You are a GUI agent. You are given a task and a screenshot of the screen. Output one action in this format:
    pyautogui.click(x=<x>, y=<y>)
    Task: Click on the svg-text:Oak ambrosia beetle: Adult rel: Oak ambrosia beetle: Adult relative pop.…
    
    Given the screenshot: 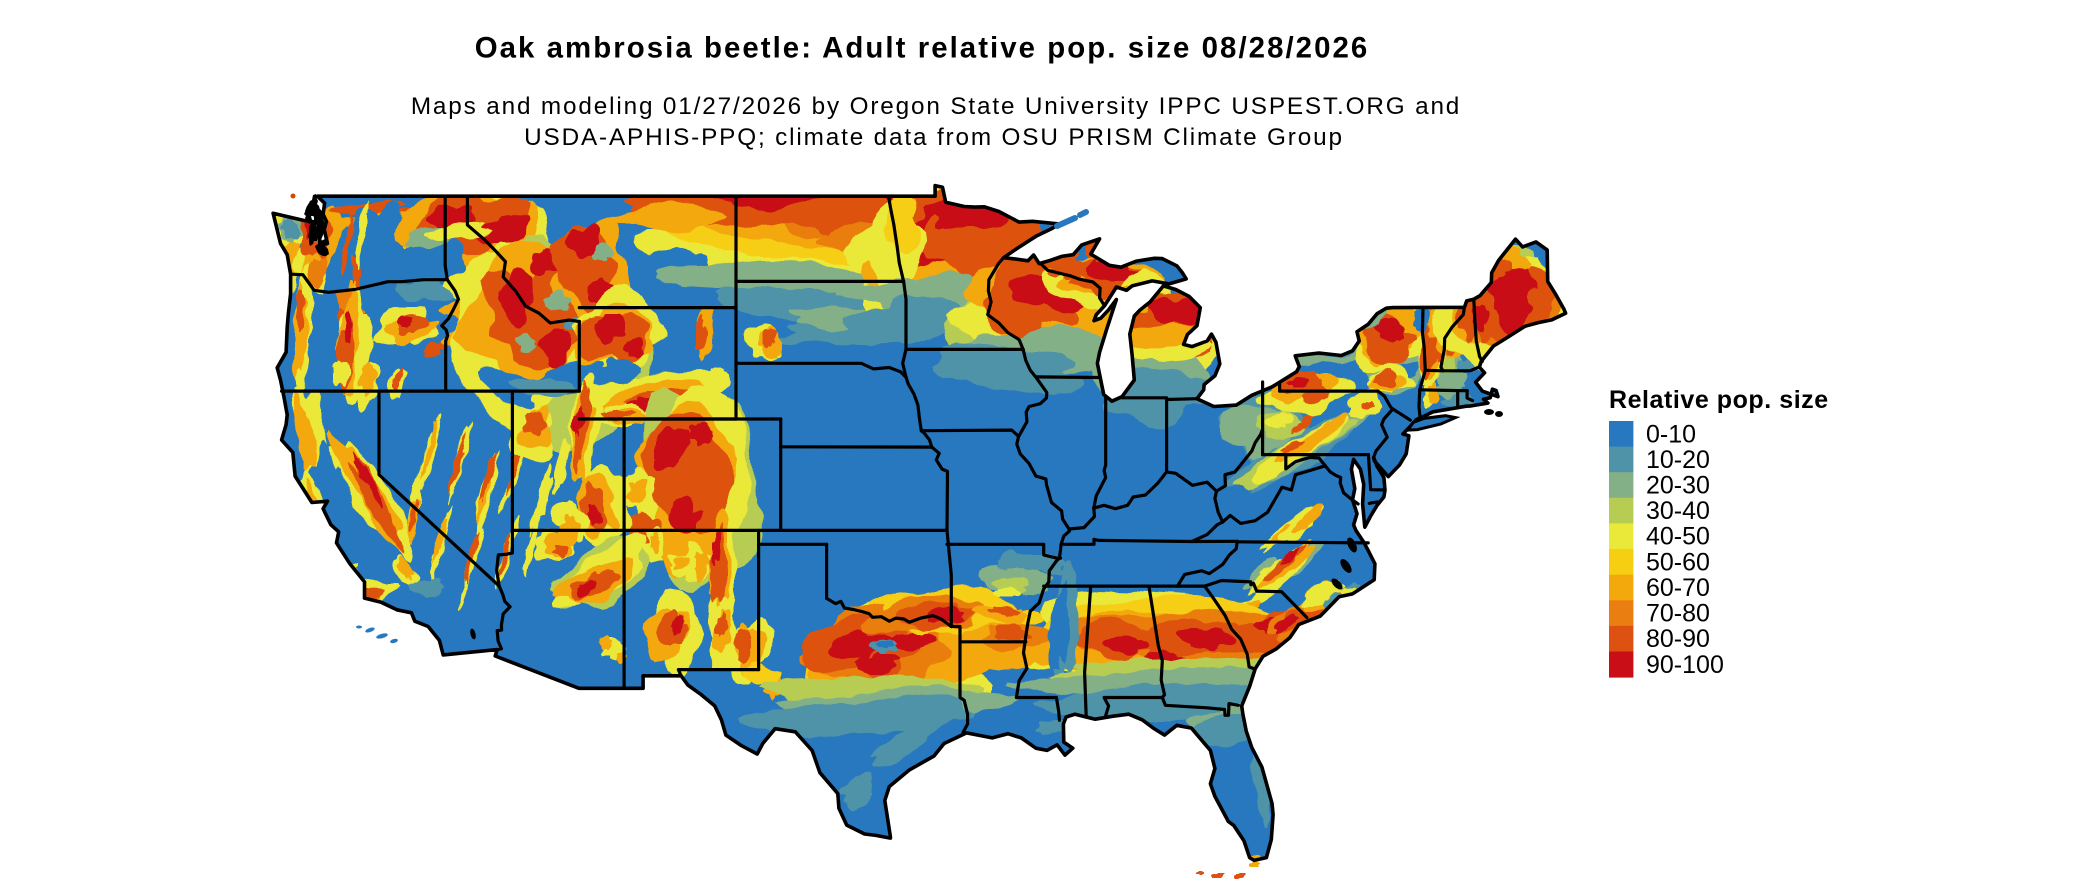 What is the action you would take?
    pyautogui.click(x=922, y=48)
    